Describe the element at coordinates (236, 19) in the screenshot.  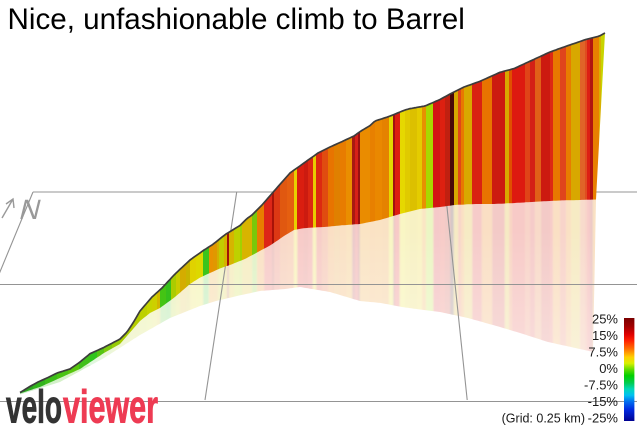
I see `svg-text:Nice, unfashionable climb to B: Nice, unfashionable climb to Barrel` at that location.